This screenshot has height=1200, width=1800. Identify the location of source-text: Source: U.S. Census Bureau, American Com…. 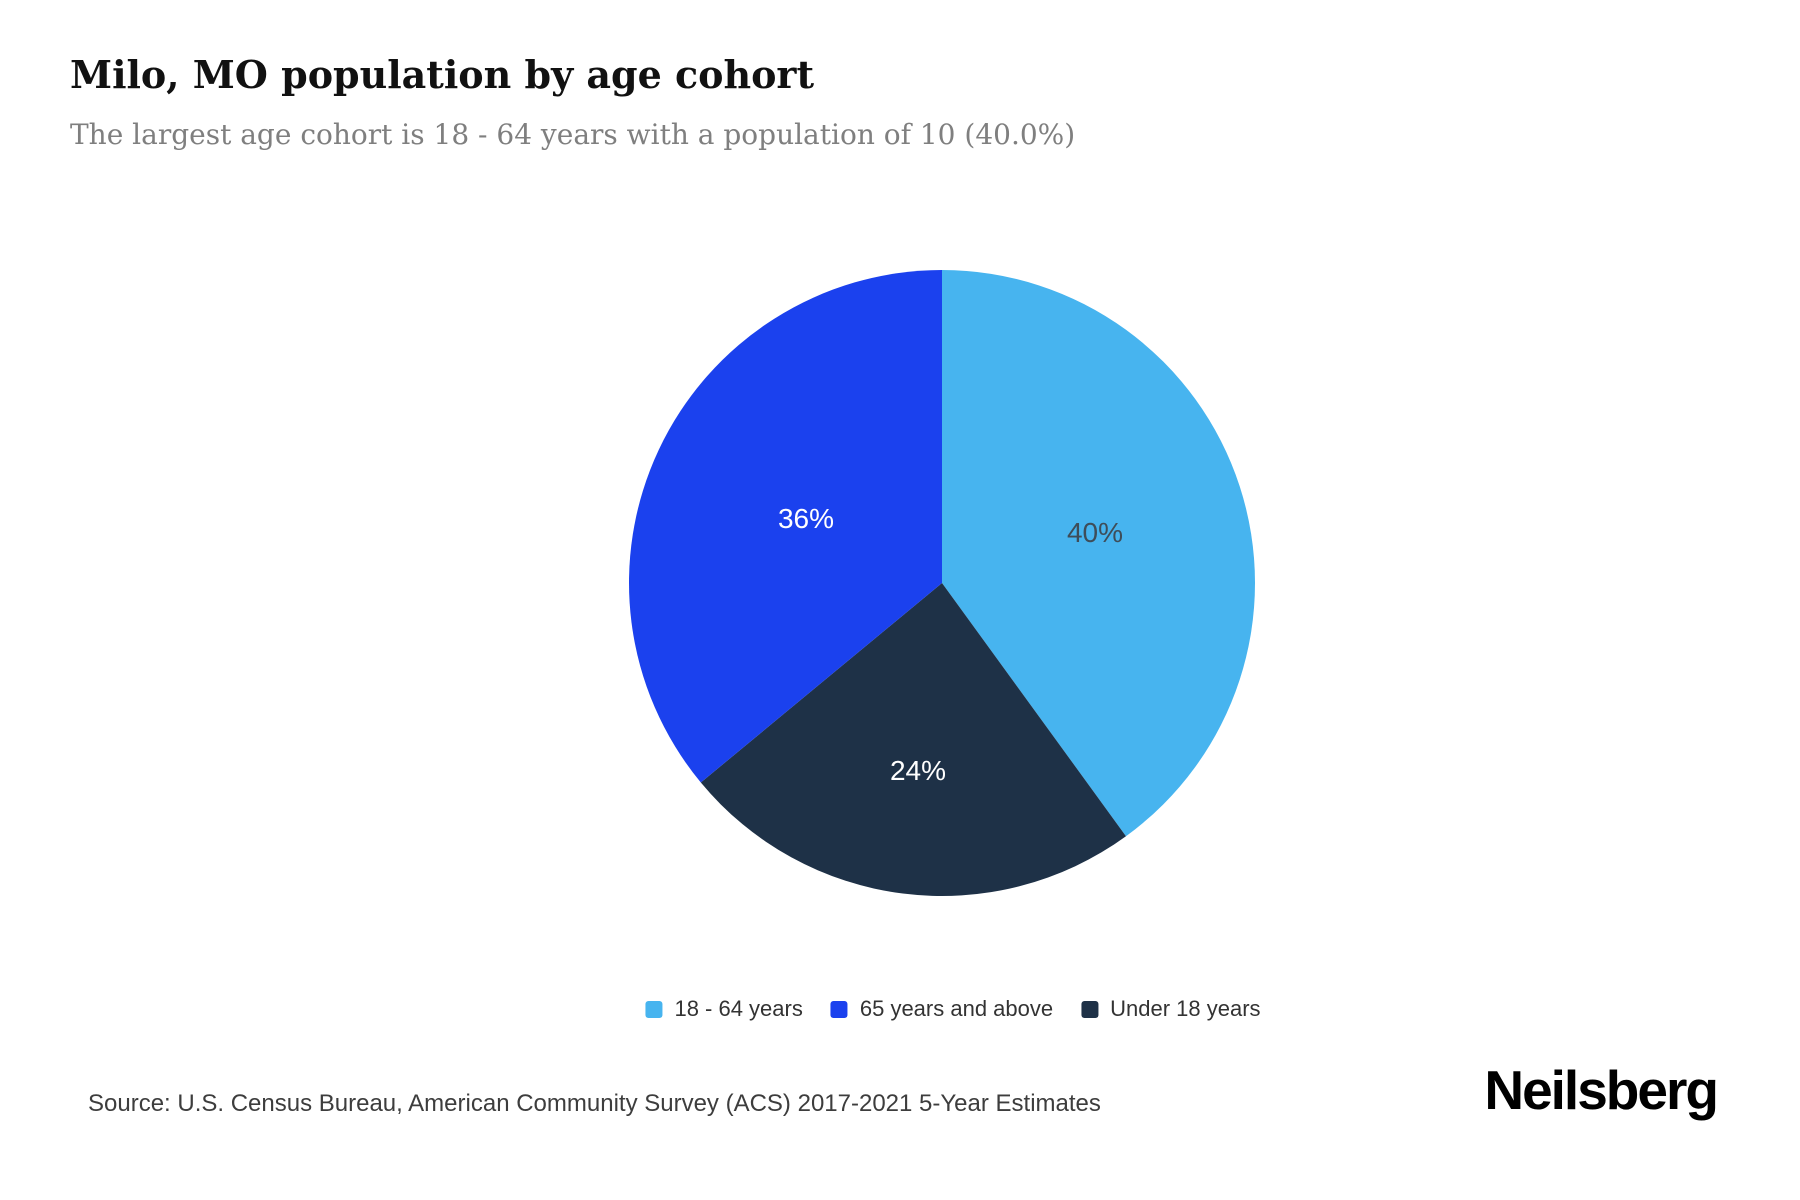
(594, 1103).